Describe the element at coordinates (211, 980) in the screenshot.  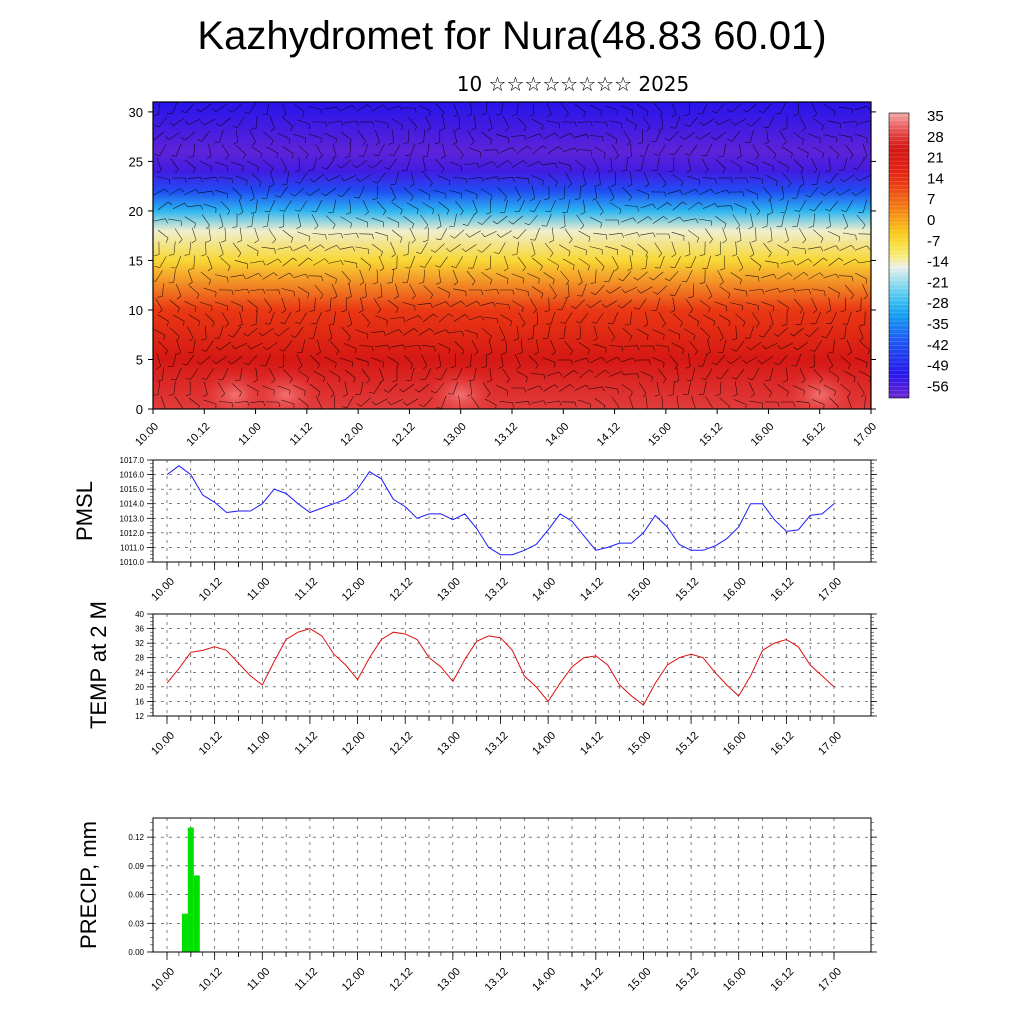
I see `precip-x-tick-label: 10.12` at that location.